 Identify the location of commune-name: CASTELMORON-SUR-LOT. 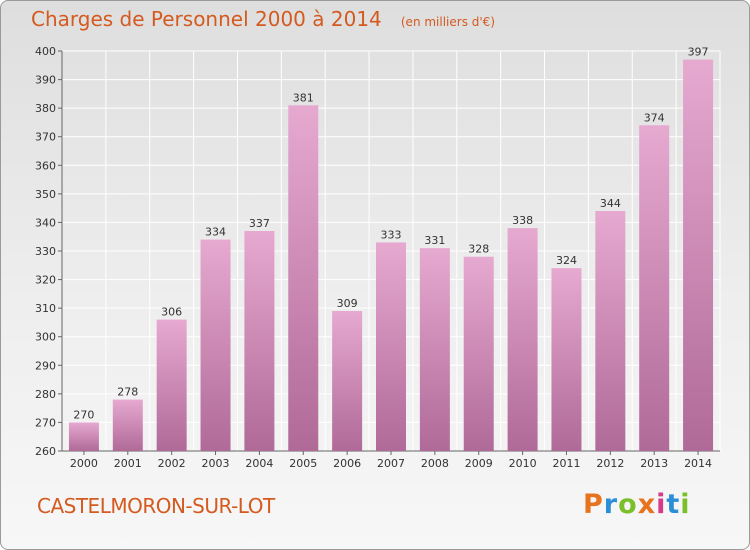
(156, 506).